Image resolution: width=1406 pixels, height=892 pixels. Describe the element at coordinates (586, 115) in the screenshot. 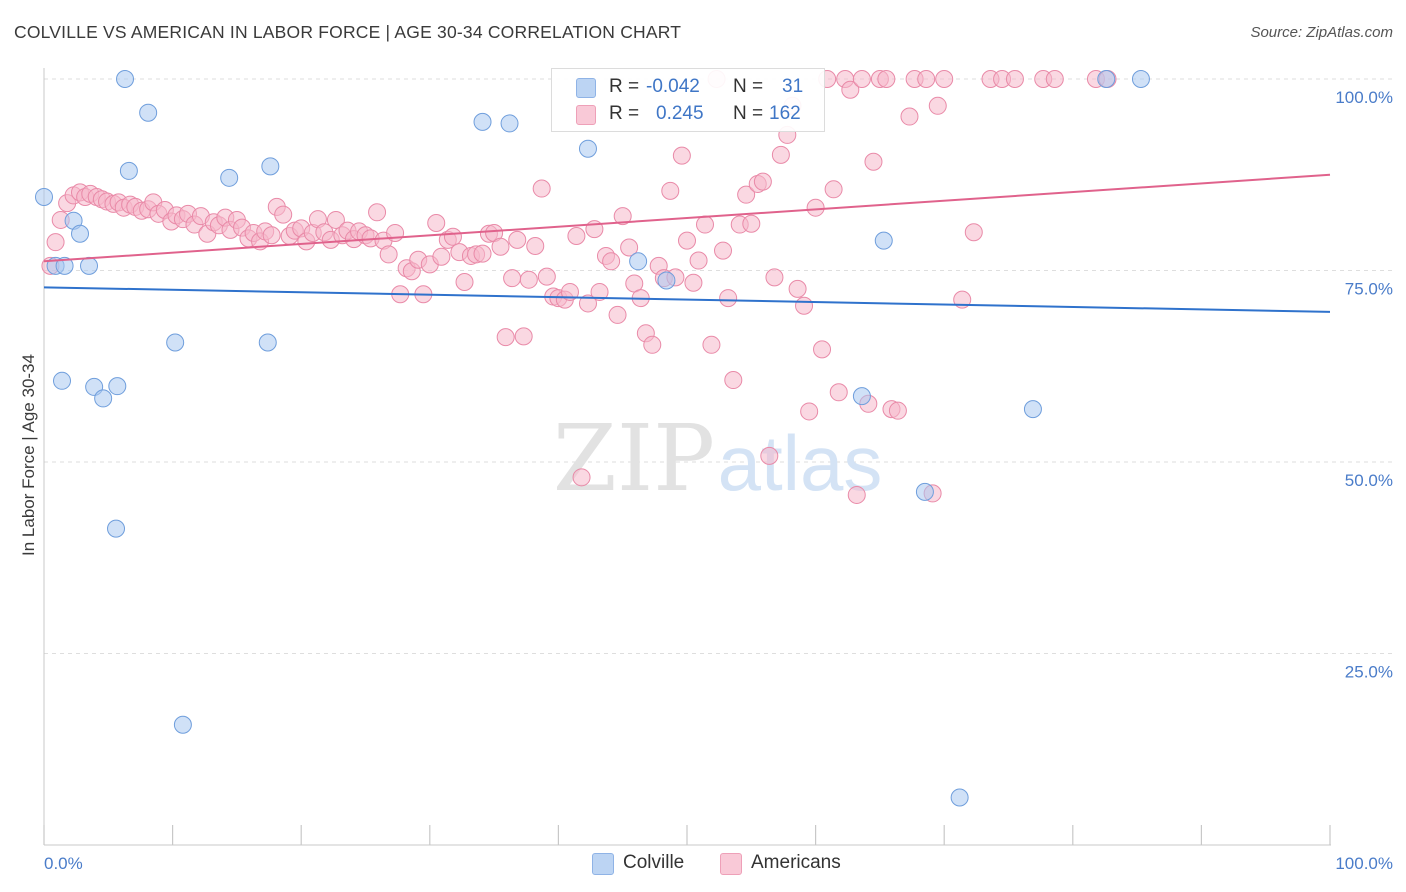

I see `legend-swatch-americans` at that location.